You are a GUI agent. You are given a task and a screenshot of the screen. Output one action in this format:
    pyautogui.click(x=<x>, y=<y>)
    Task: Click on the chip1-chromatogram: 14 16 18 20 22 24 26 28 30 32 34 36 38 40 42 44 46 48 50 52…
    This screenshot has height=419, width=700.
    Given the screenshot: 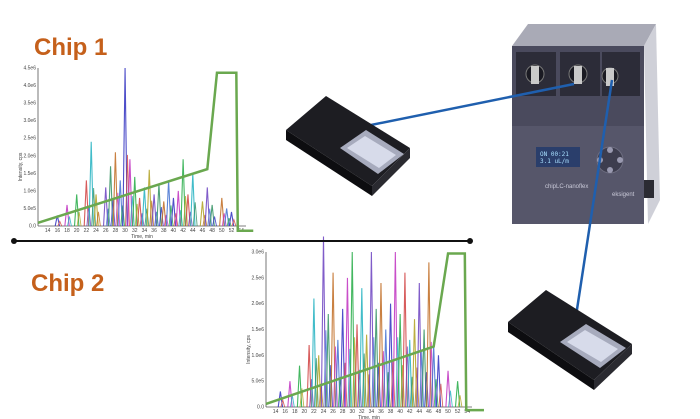 What is the action you would take?
    pyautogui.click(x=136, y=153)
    